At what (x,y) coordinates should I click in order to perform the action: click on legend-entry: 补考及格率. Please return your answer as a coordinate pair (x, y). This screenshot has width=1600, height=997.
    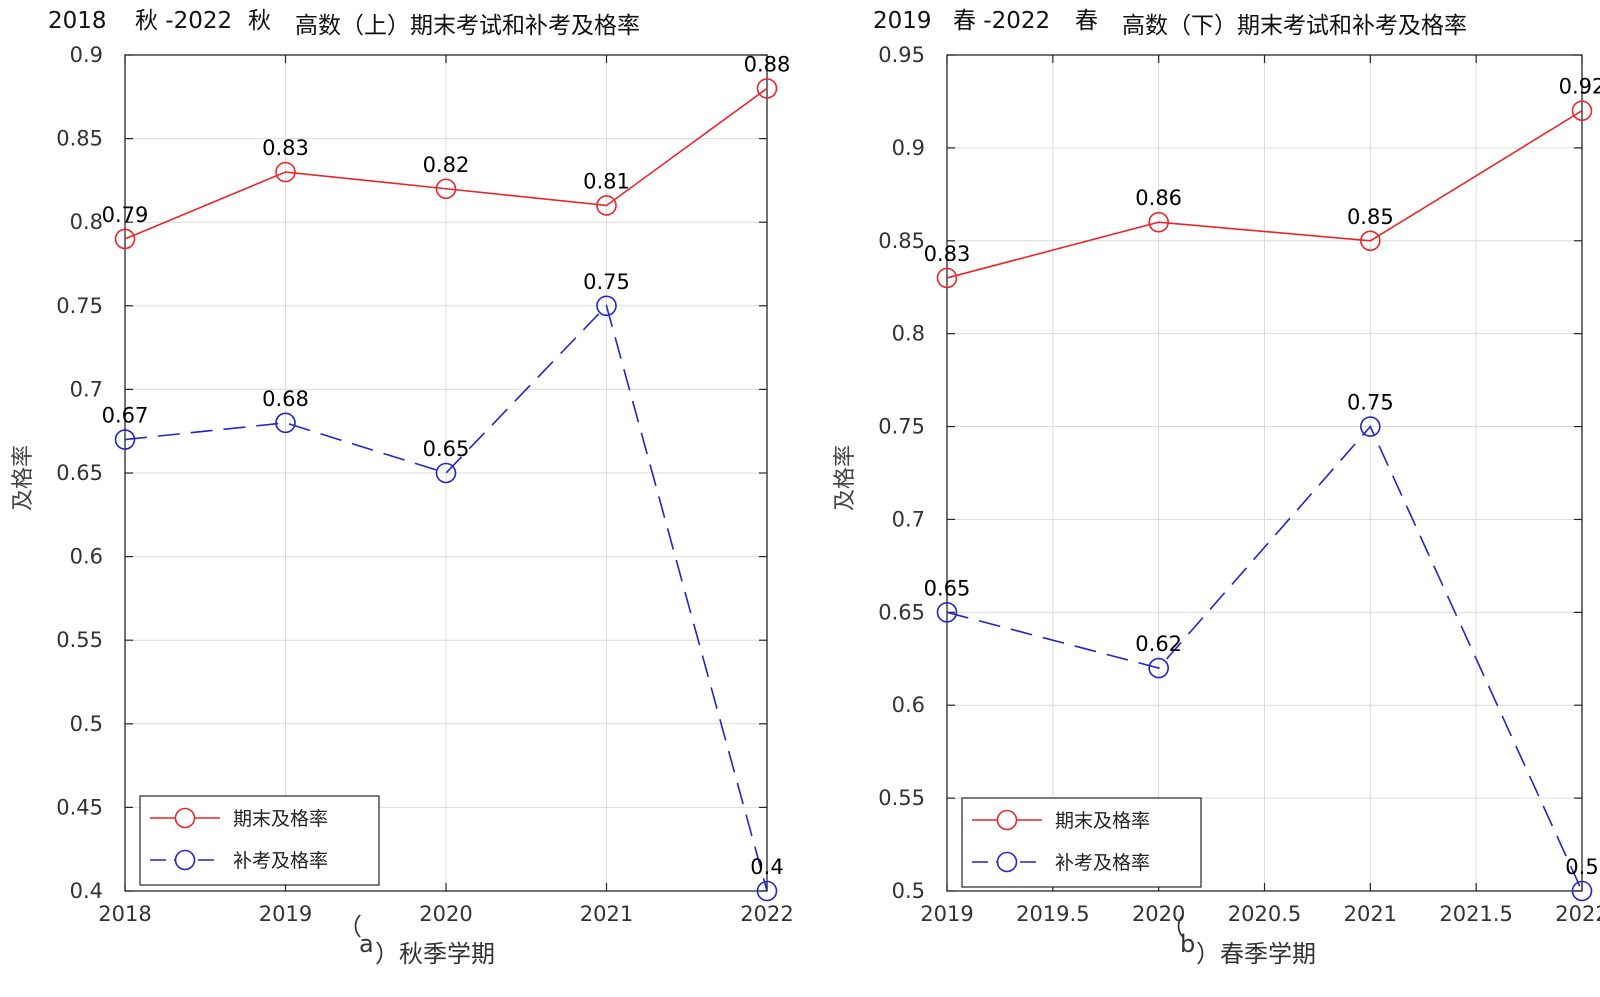
    Looking at the image, I should click on (239, 860).